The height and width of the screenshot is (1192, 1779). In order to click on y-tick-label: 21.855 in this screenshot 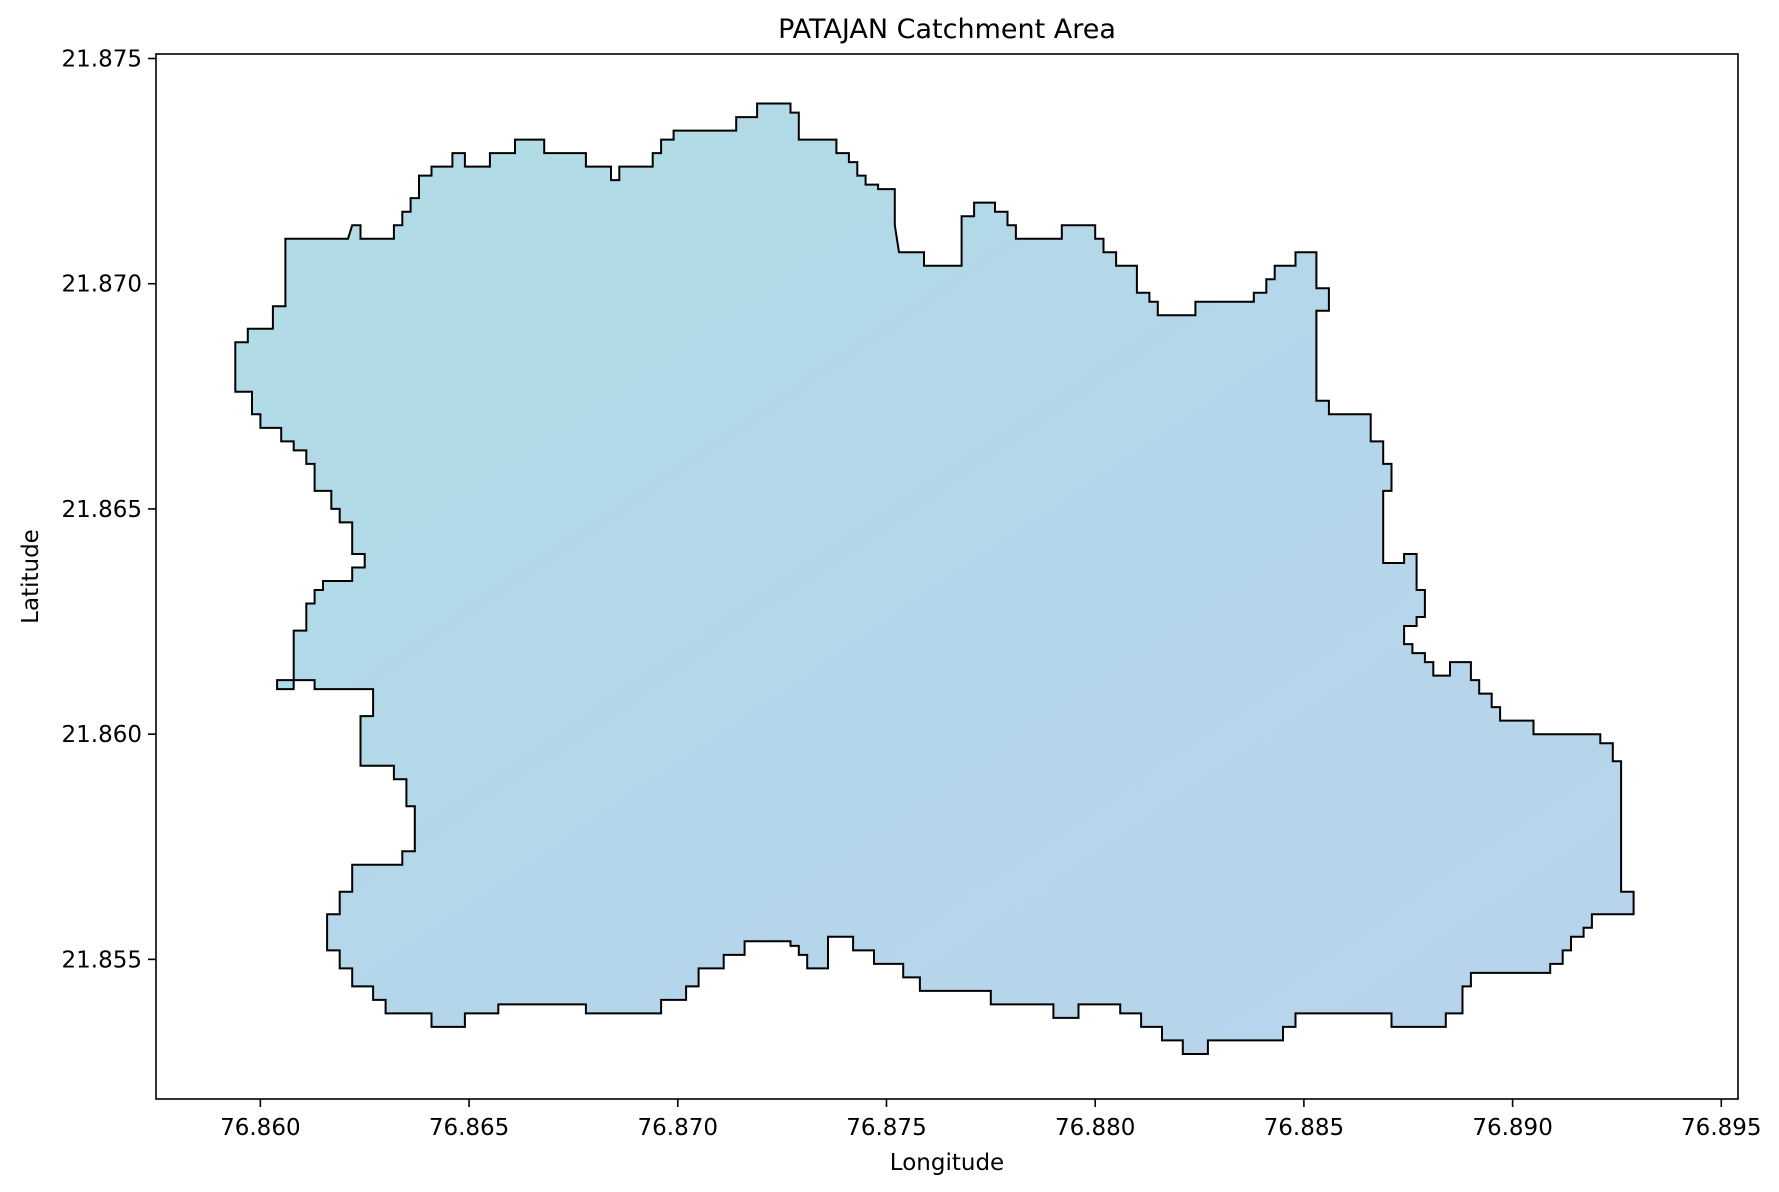, I will do `click(102, 960)`.